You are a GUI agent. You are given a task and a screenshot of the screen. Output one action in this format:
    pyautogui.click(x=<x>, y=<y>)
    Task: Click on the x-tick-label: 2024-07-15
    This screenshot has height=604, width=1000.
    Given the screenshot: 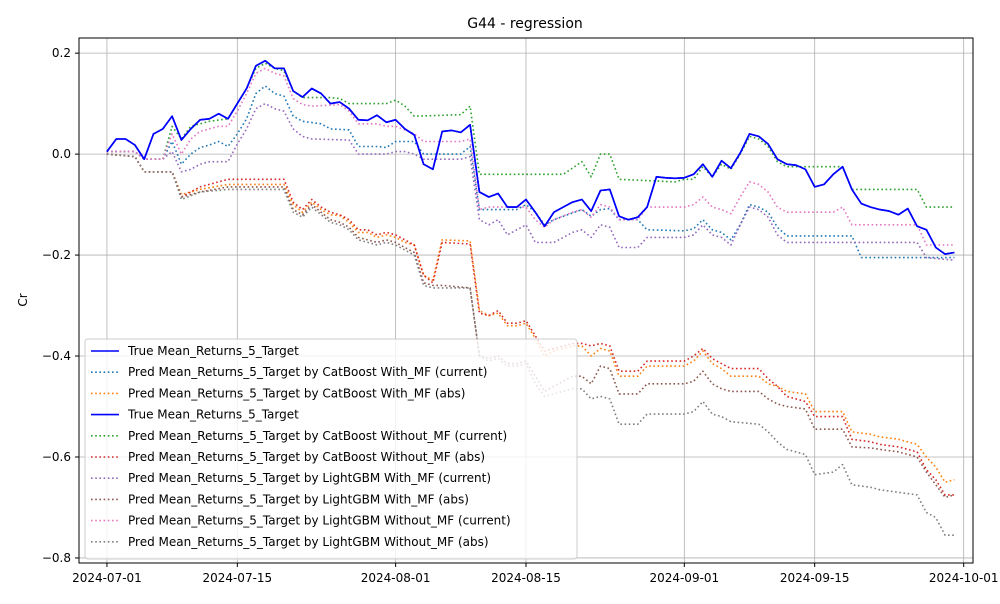 What is the action you would take?
    pyautogui.click(x=237, y=578)
    